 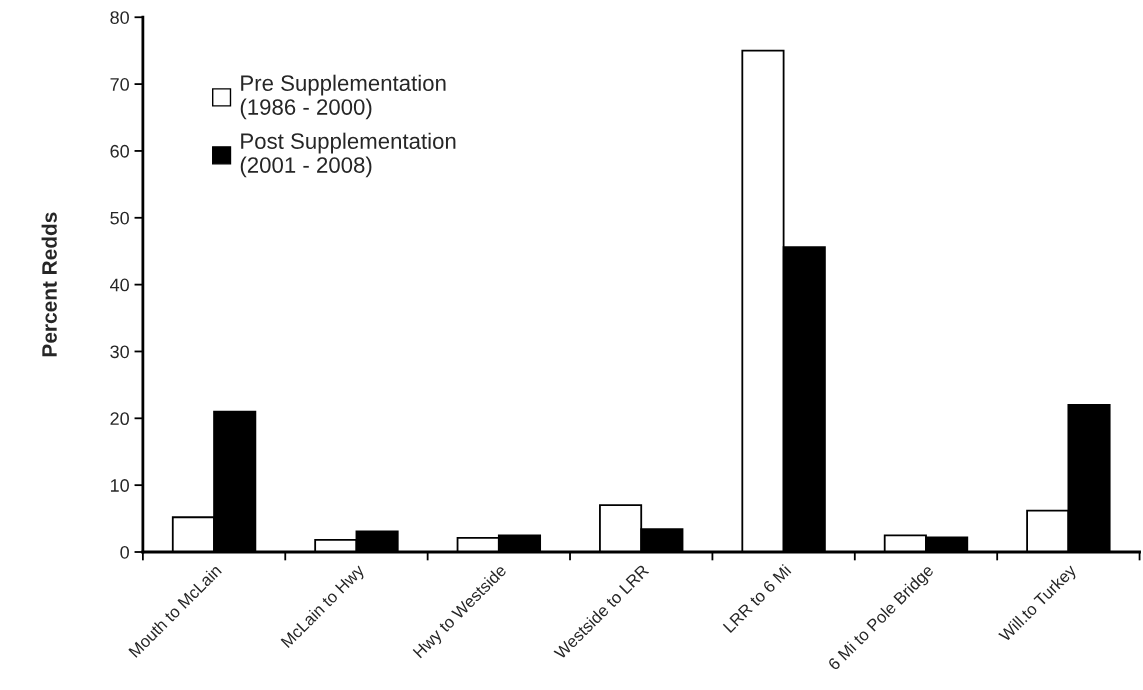 I want to click on y-tick-label: 0, so click(x=124, y=552).